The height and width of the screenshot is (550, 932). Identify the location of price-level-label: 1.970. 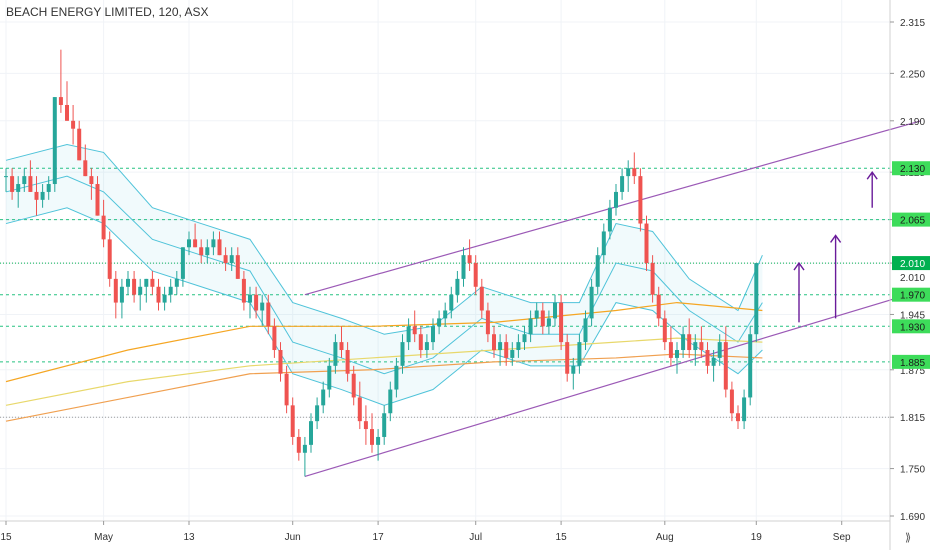
(912, 296).